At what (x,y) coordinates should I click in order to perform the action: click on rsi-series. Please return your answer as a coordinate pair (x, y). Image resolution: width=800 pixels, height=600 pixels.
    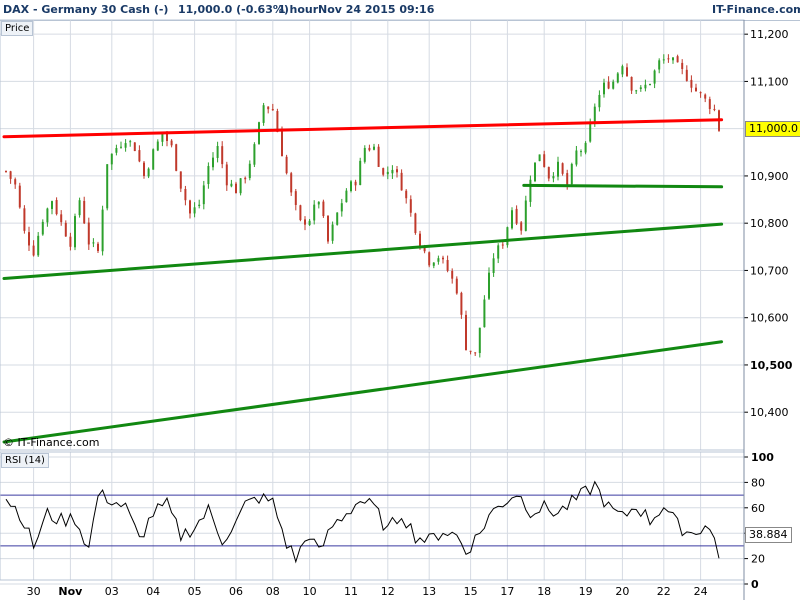
    Looking at the image, I should click on (362, 522).